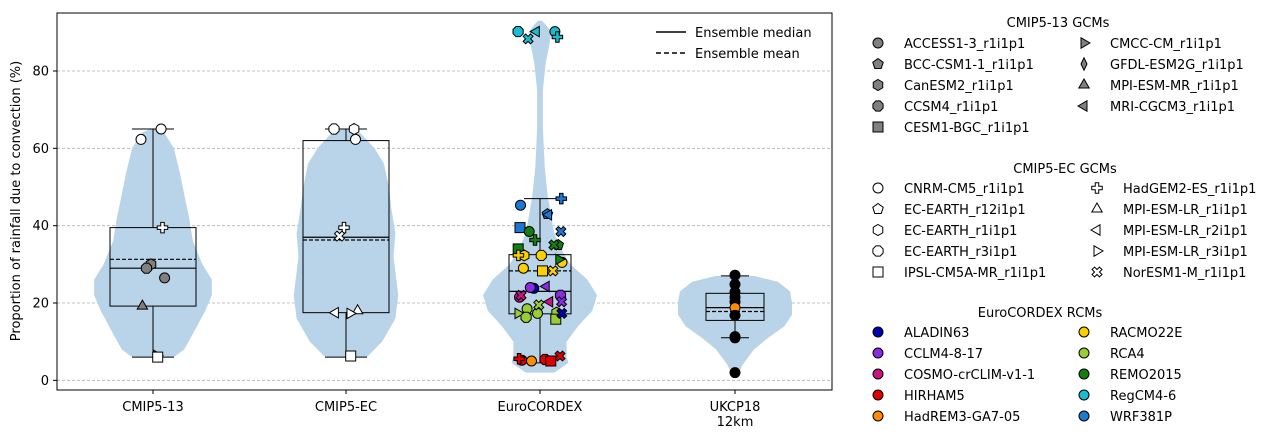 The width and height of the screenshot is (1280, 440). I want to click on ensemble-mean-legend-label: Ensemble mean, so click(747, 54).